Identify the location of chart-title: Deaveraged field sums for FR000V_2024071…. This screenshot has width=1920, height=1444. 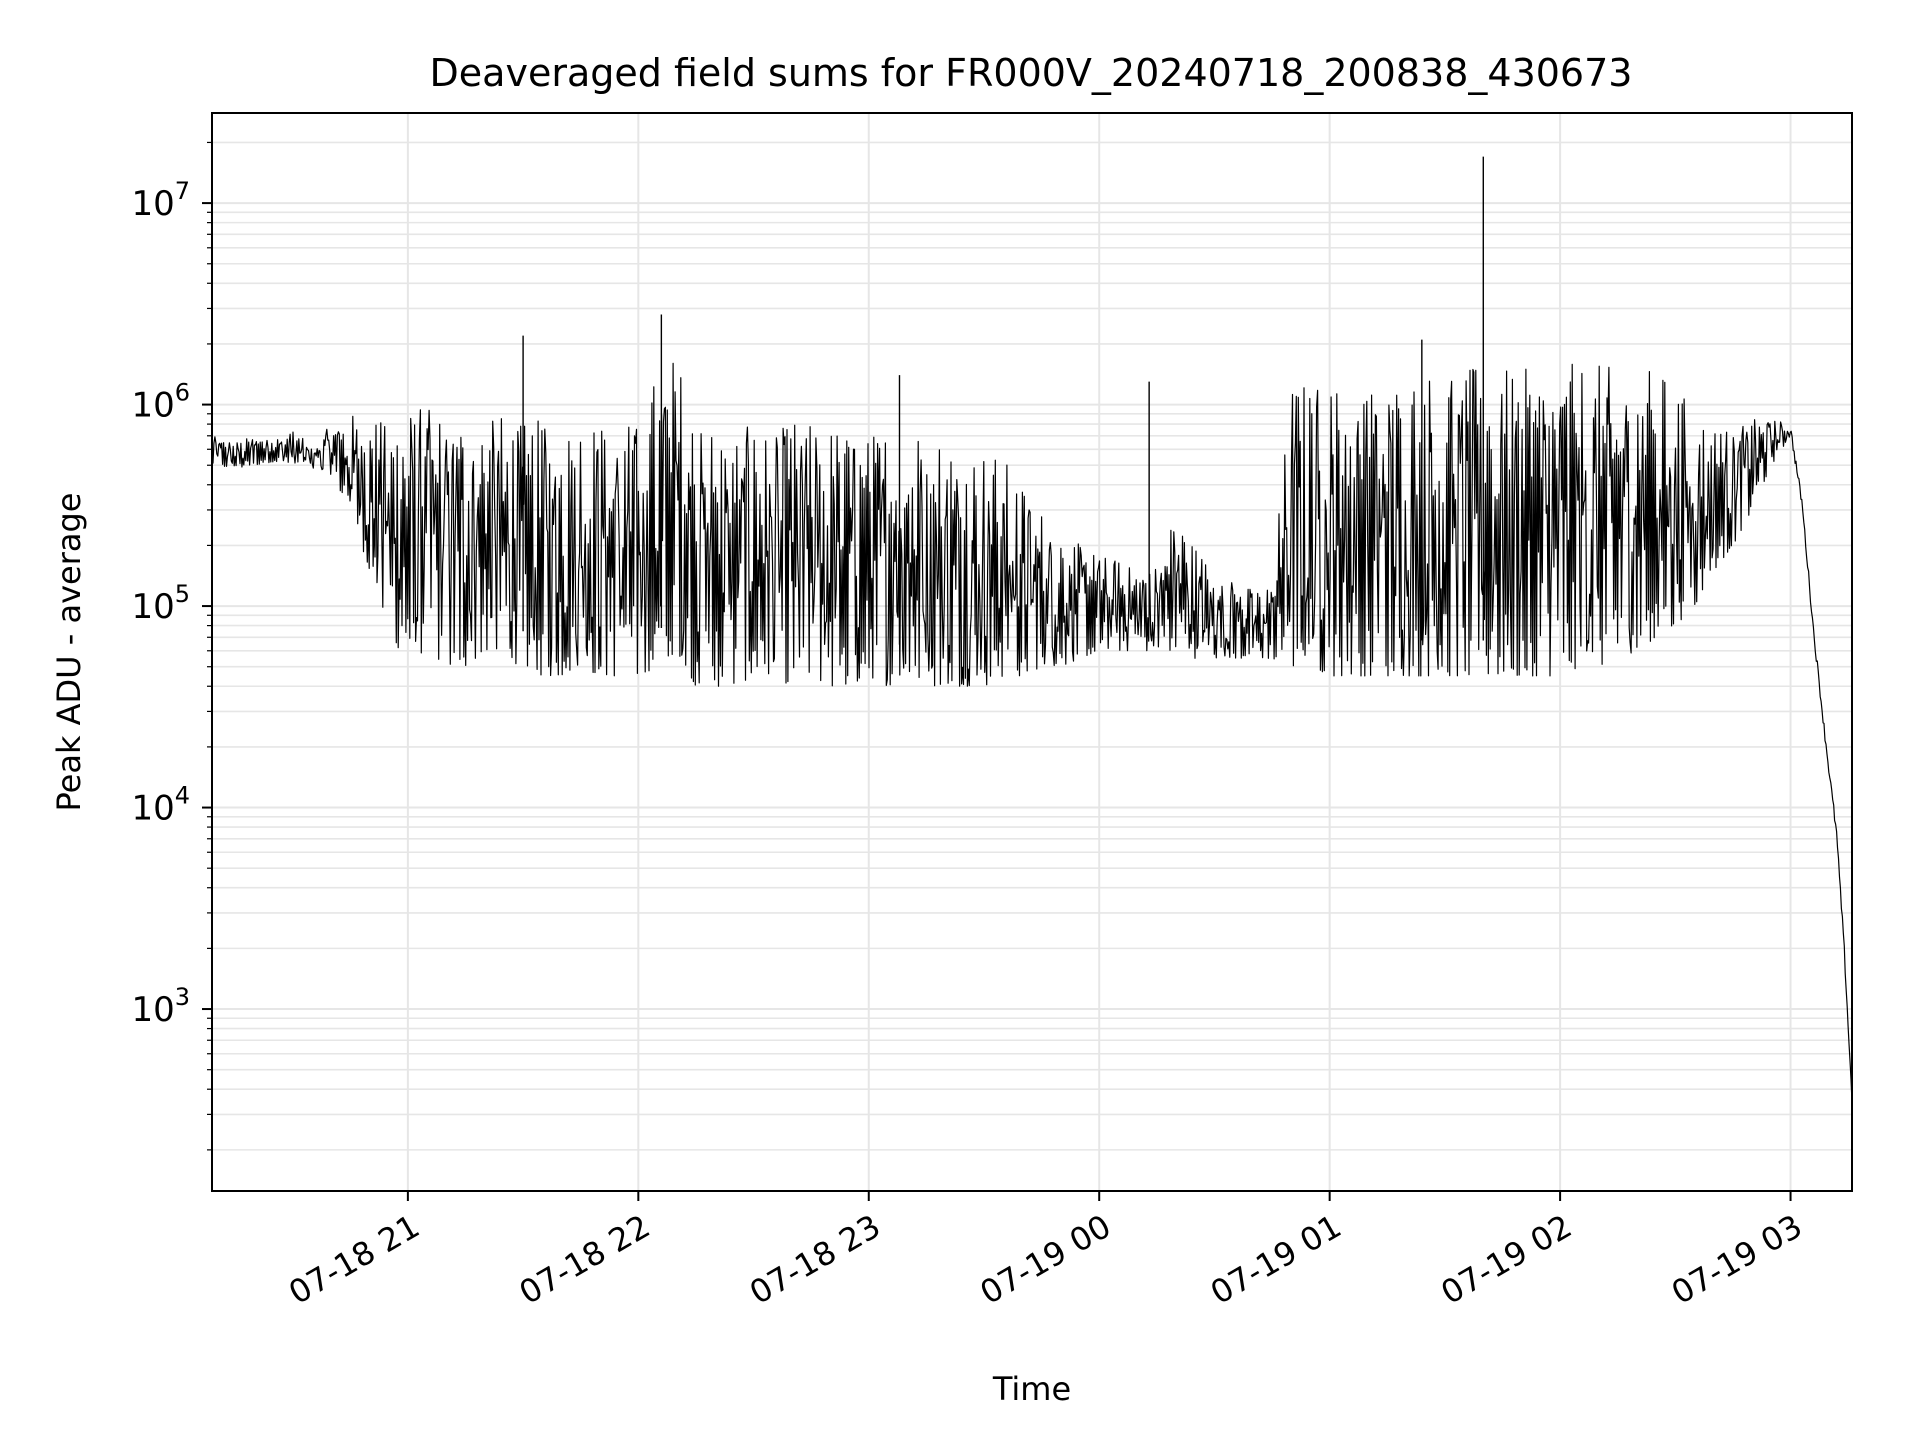
(1031, 73).